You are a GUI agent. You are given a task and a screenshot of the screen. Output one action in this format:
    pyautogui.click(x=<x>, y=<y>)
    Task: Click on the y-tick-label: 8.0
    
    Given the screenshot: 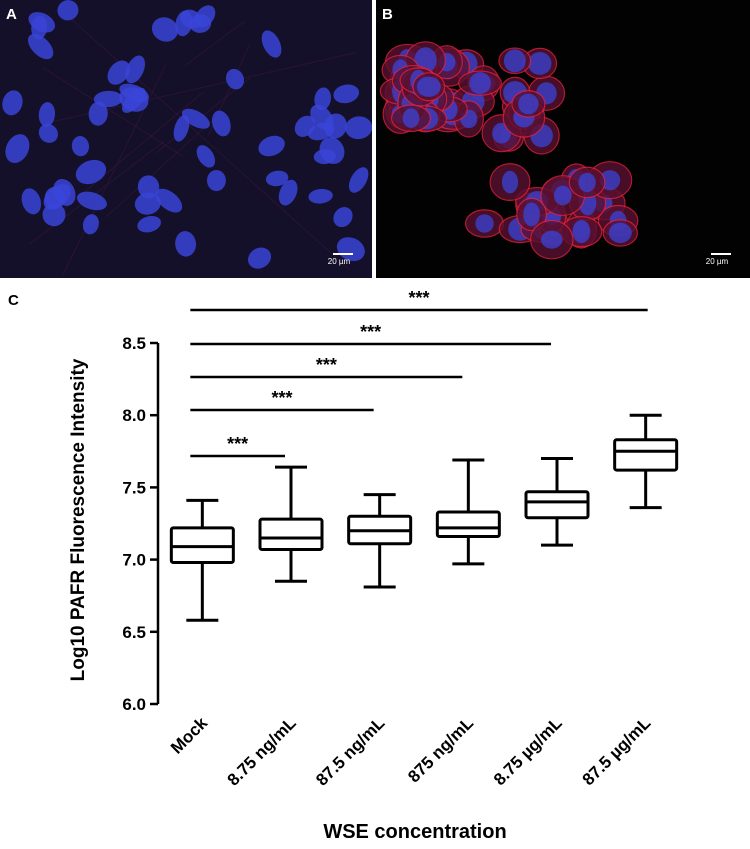 What is the action you would take?
    pyautogui.click(x=134, y=415)
    